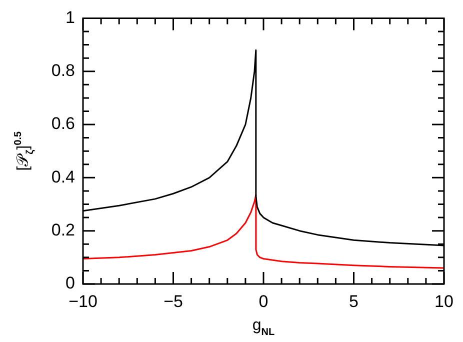 The width and height of the screenshot is (463, 342). Describe the element at coordinates (63, 70) in the screenshot. I see `y-tick-label: 0.8` at that location.